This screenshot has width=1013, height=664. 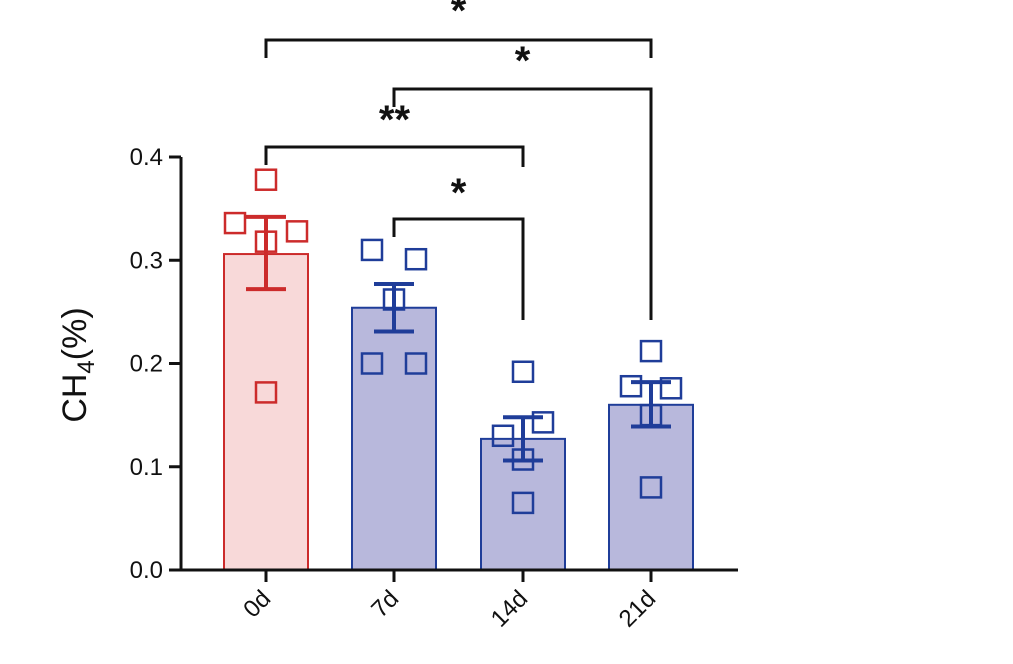 What do you see at coordinates (146, 570) in the screenshot?
I see `y-tick-label: 0.0` at bounding box center [146, 570].